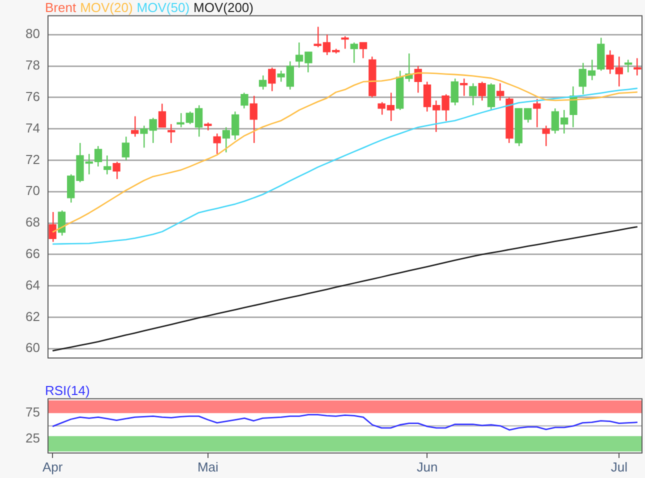 The width and height of the screenshot is (645, 478). What do you see at coordinates (60, 7) in the screenshot?
I see `chart-title: Brent` at bounding box center [60, 7].